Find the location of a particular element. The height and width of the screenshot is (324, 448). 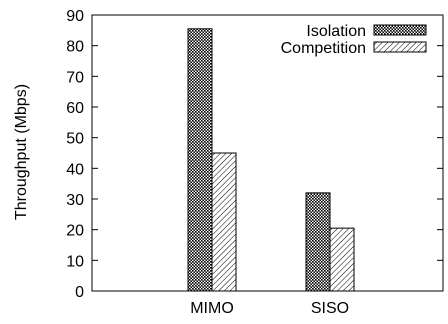

legend-label: Isolation is located at coordinates (336, 31).